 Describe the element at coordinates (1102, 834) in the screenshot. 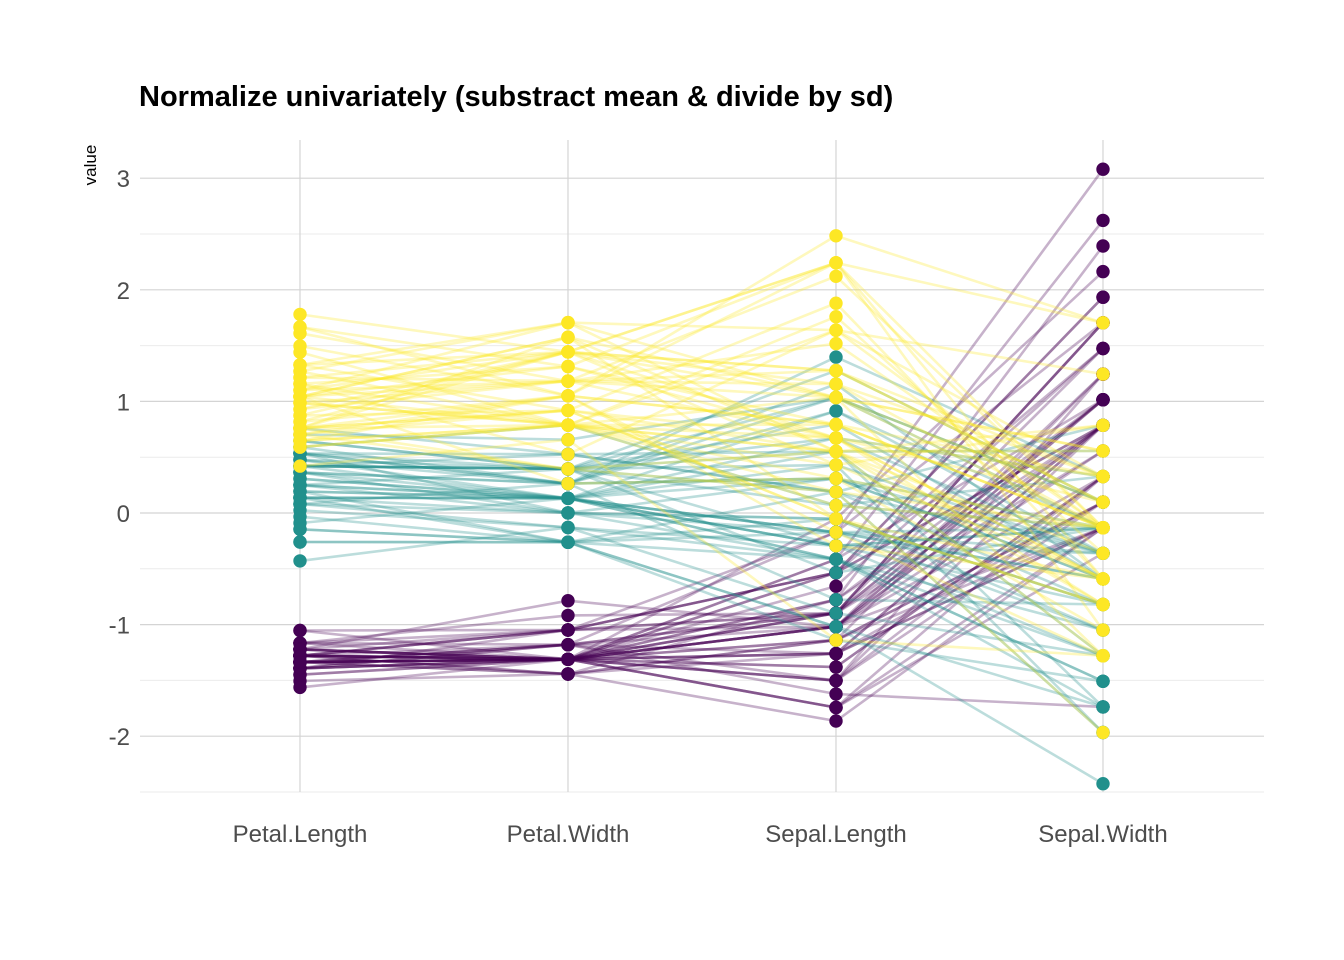

I see `x-tick-label: Sepal.Width` at that location.